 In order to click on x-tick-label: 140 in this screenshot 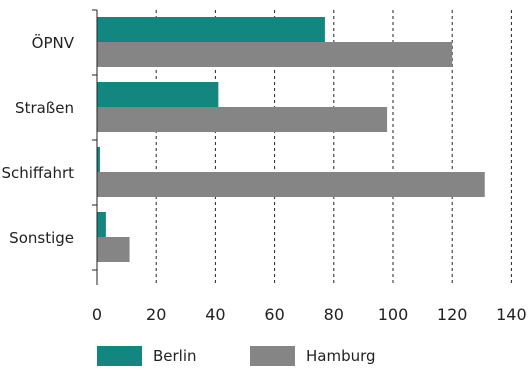, I will do `click(511, 314)`.